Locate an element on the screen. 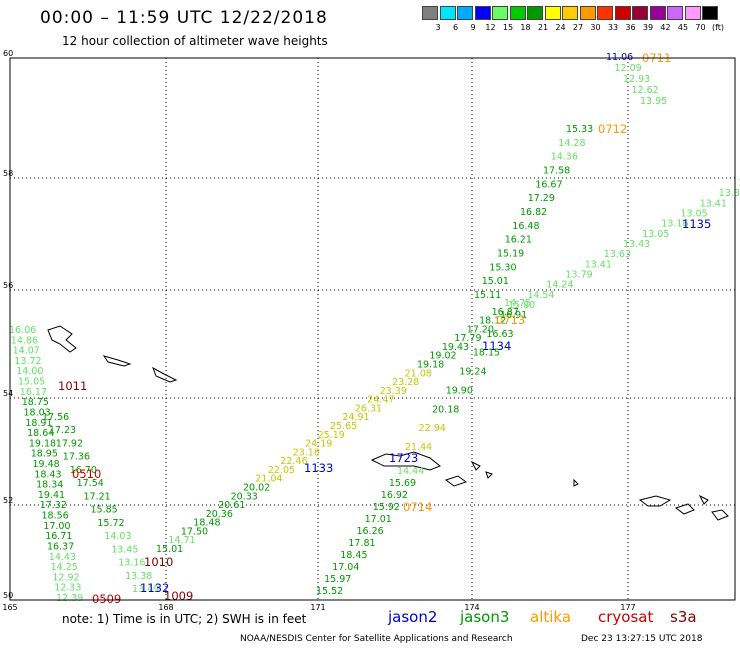 The image size is (740, 650). color-scale-label: 6 is located at coordinates (455, 27).